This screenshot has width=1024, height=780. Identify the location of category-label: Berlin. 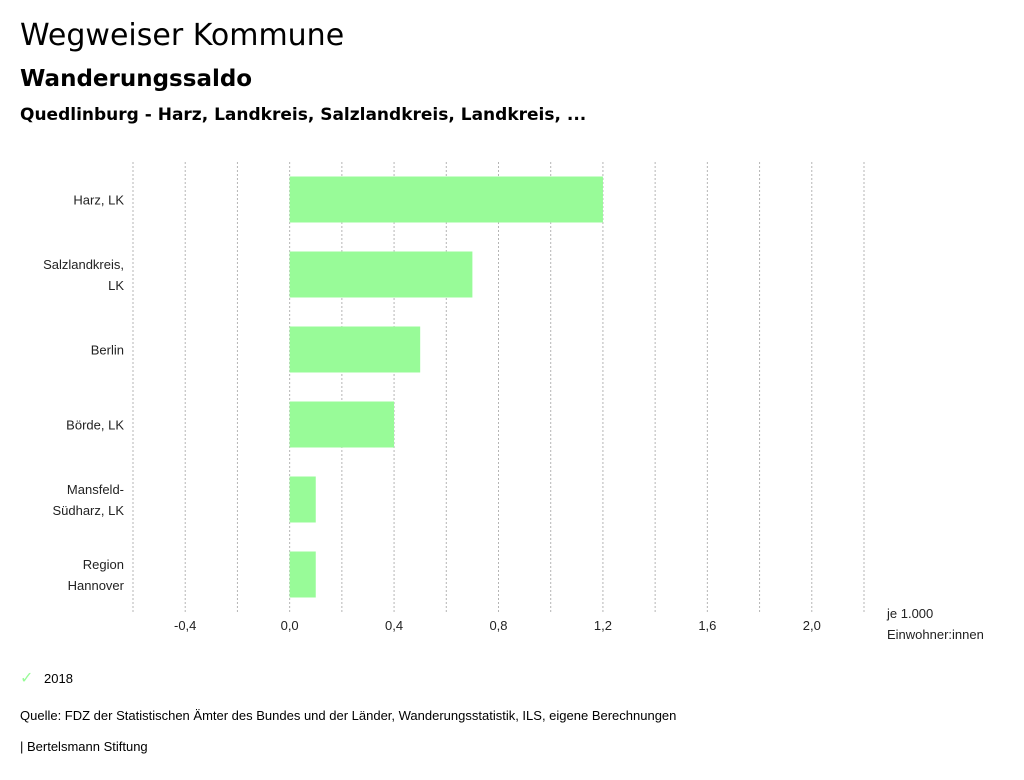
(107, 350).